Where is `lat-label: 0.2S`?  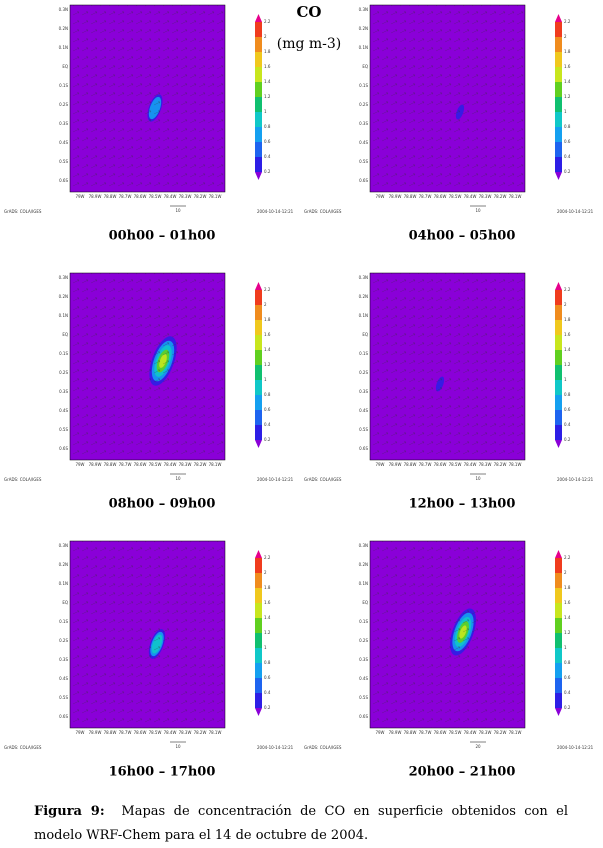
lat-label: 0.2S is located at coordinates (363, 104).